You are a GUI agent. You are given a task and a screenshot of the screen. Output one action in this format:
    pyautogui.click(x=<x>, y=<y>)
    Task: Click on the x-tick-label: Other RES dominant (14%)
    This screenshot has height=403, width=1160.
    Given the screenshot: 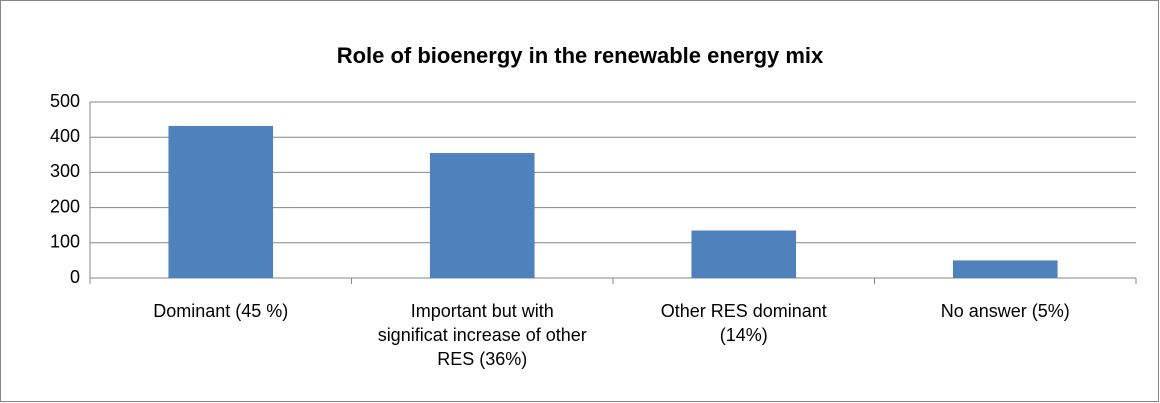 What is the action you would take?
    pyautogui.click(x=743, y=323)
    